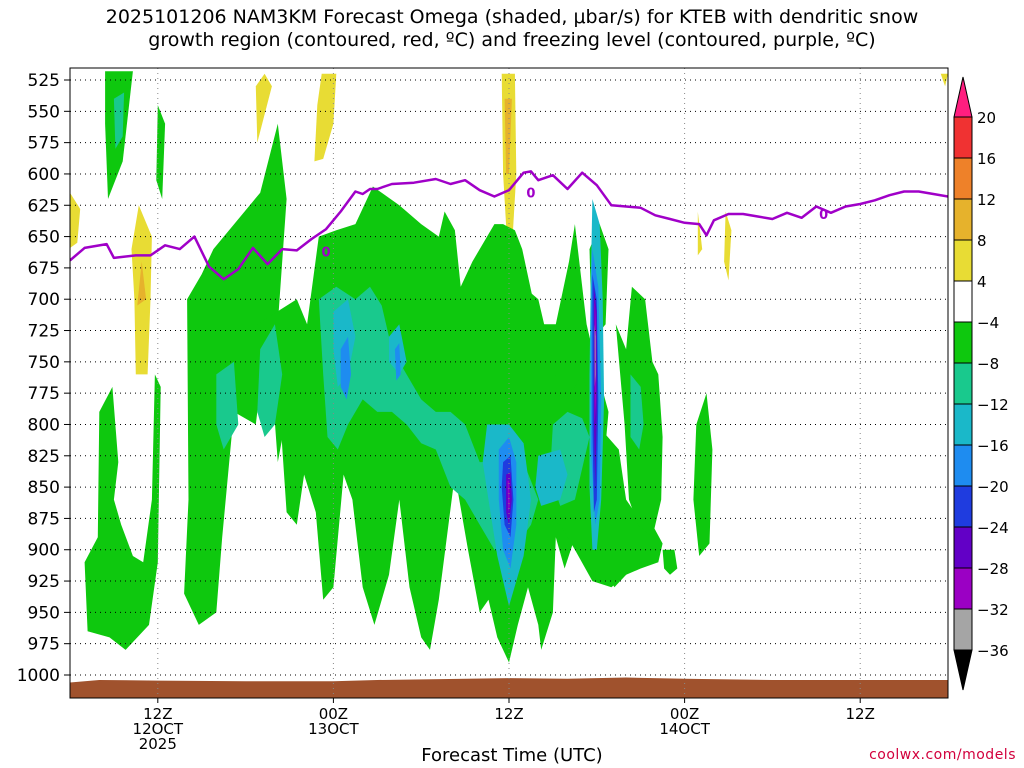 Image resolution: width=1024 pixels, height=768 pixels. I want to click on colorbar-label: 16, so click(986, 159).